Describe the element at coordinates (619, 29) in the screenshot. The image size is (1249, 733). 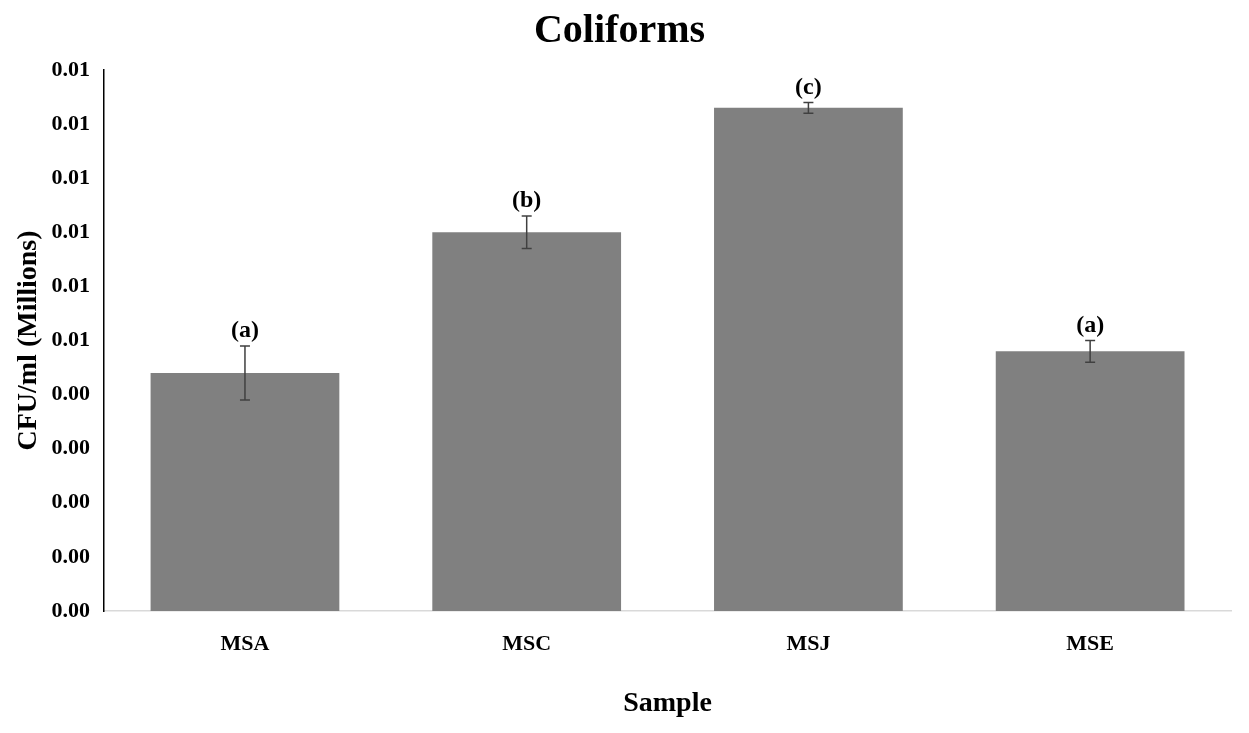
I see `chart-title: Coliforms` at that location.